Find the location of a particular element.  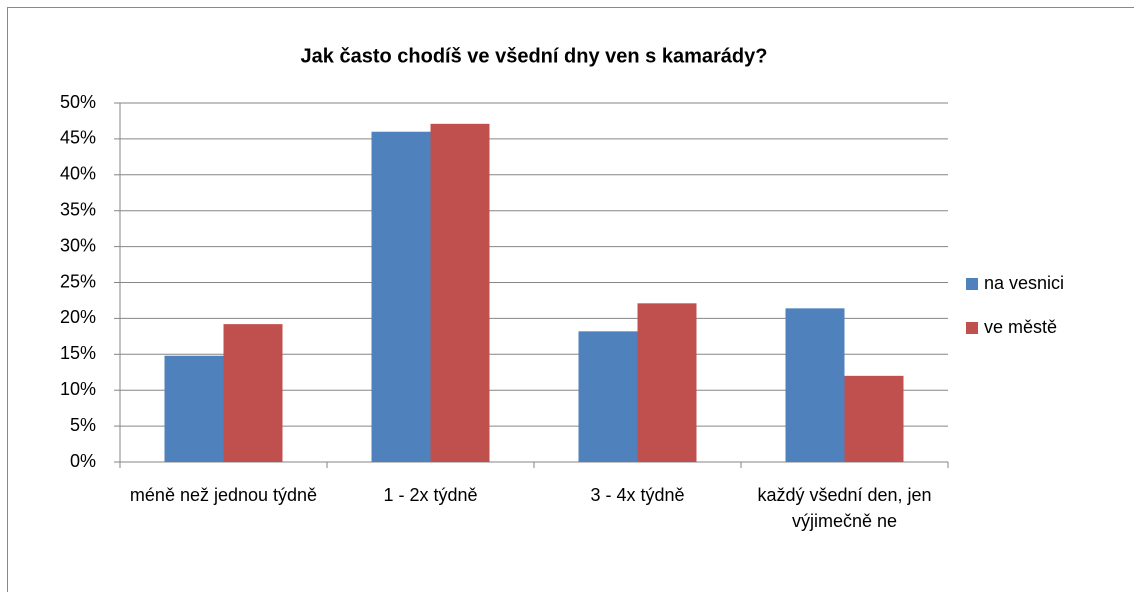

y-tick-label: 35% is located at coordinates (78, 209).